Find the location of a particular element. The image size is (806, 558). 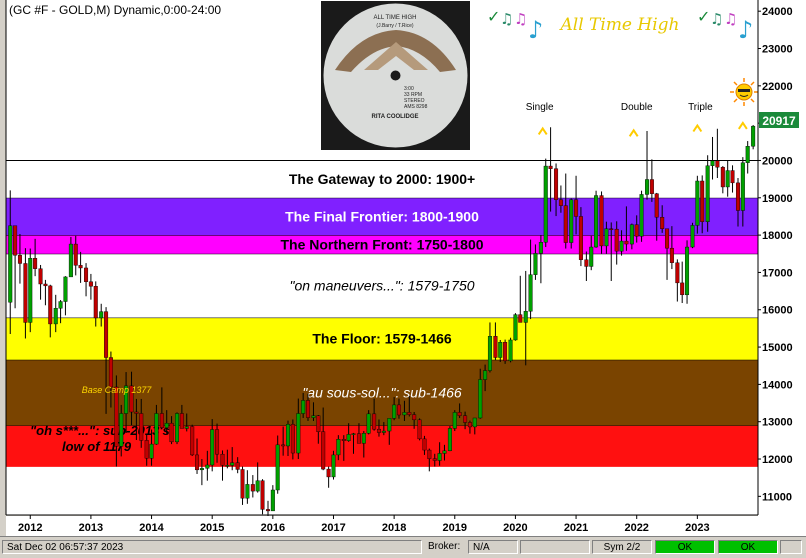

music-note-icon: ♫ is located at coordinates (716, 19).